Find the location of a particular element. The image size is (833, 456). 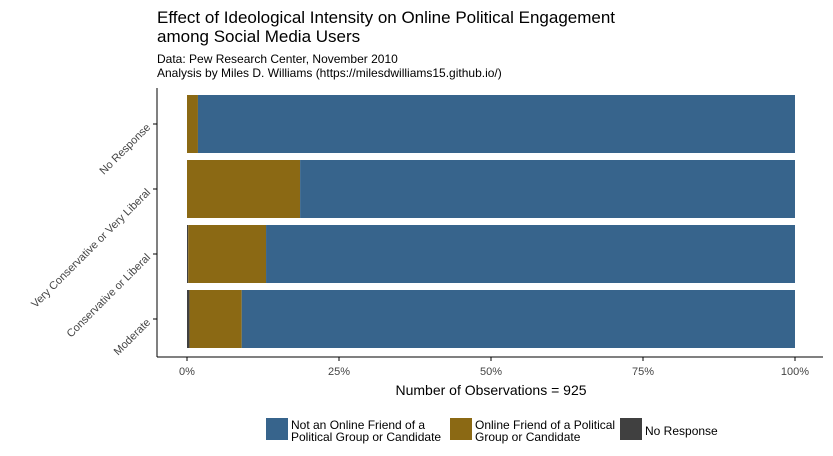

legend-label-0-line-1: Political Group or Candidate is located at coordinates (366, 437).